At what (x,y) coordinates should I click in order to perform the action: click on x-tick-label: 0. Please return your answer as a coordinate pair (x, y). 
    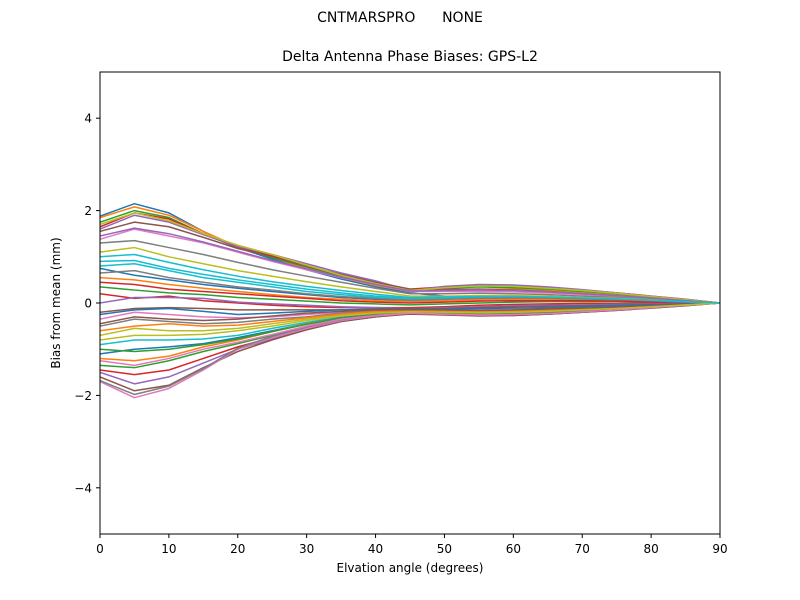
    Looking at the image, I should click on (100, 549).